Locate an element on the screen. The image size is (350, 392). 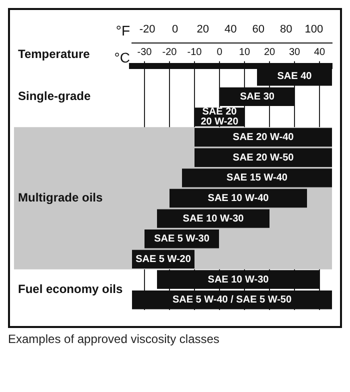
x2-tick-label: 60 is located at coordinates (258, 30).